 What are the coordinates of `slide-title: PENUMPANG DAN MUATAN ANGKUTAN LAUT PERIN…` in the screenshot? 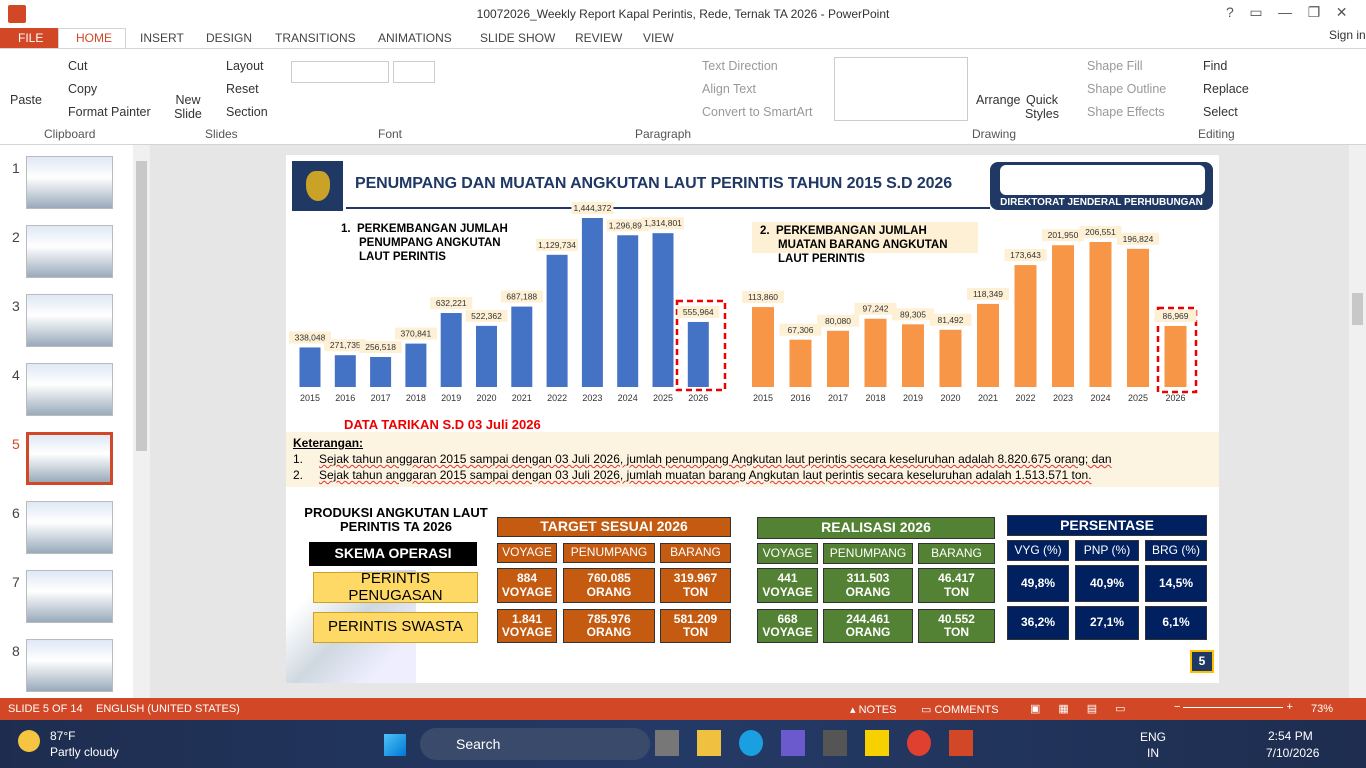 It's located at (654, 183).